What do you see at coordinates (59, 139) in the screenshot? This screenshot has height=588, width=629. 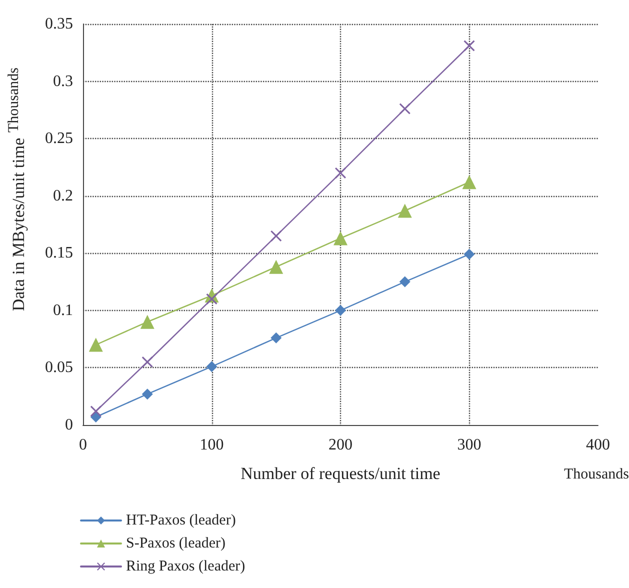 I see `y-tick-label: 0.25` at bounding box center [59, 139].